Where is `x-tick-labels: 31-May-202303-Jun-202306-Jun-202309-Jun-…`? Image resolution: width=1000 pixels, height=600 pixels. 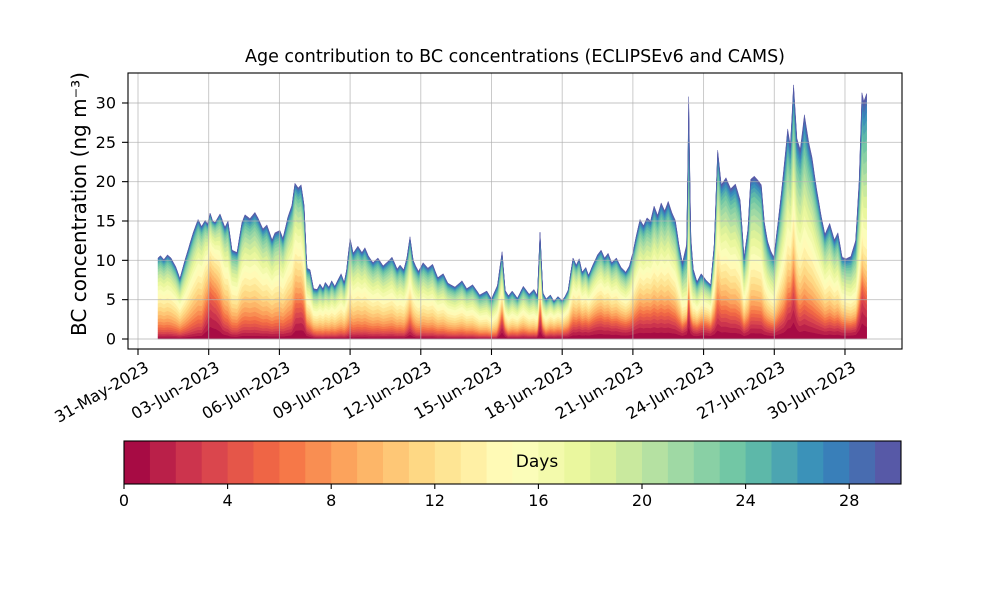
x-tick-labels: 31-May-202303-Jun-202306-Jun-202309-Jun-… is located at coordinates (455, 391).